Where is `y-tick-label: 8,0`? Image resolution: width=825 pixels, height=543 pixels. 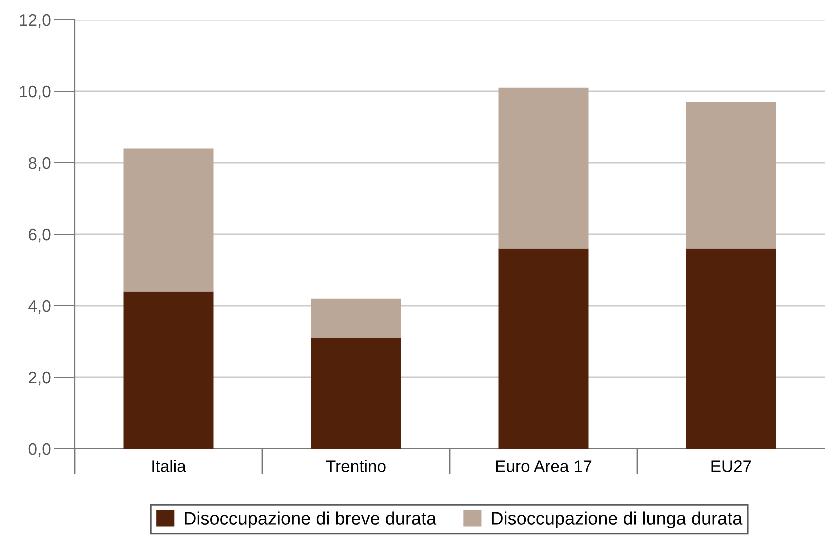 y-tick-label: 8,0 is located at coordinates (39, 164).